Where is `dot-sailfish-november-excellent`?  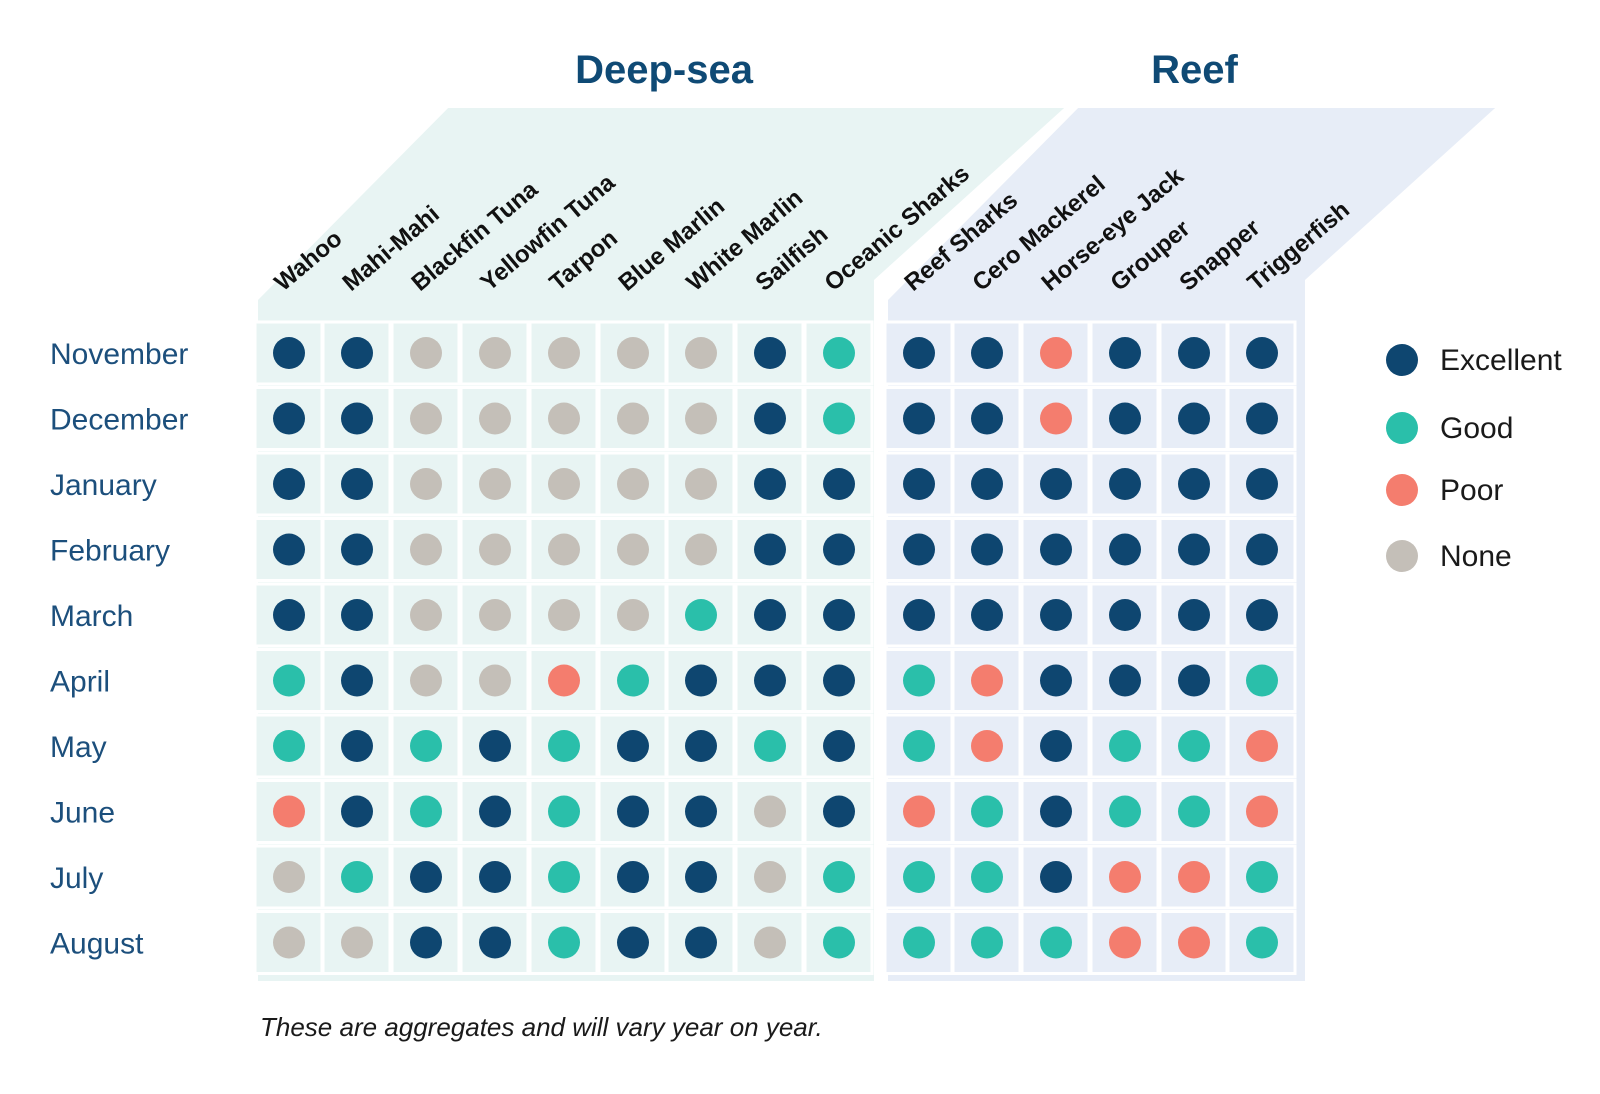
dot-sailfish-november-excellent is located at coordinates (770, 353).